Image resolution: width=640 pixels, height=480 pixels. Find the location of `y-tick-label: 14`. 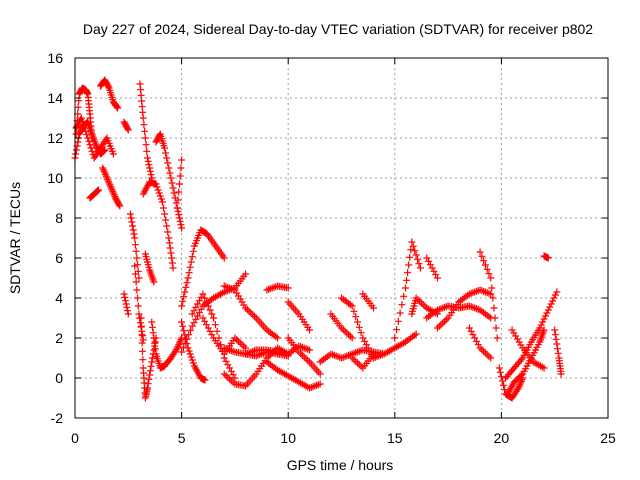

y-tick-label: 14 is located at coordinates (55, 98).